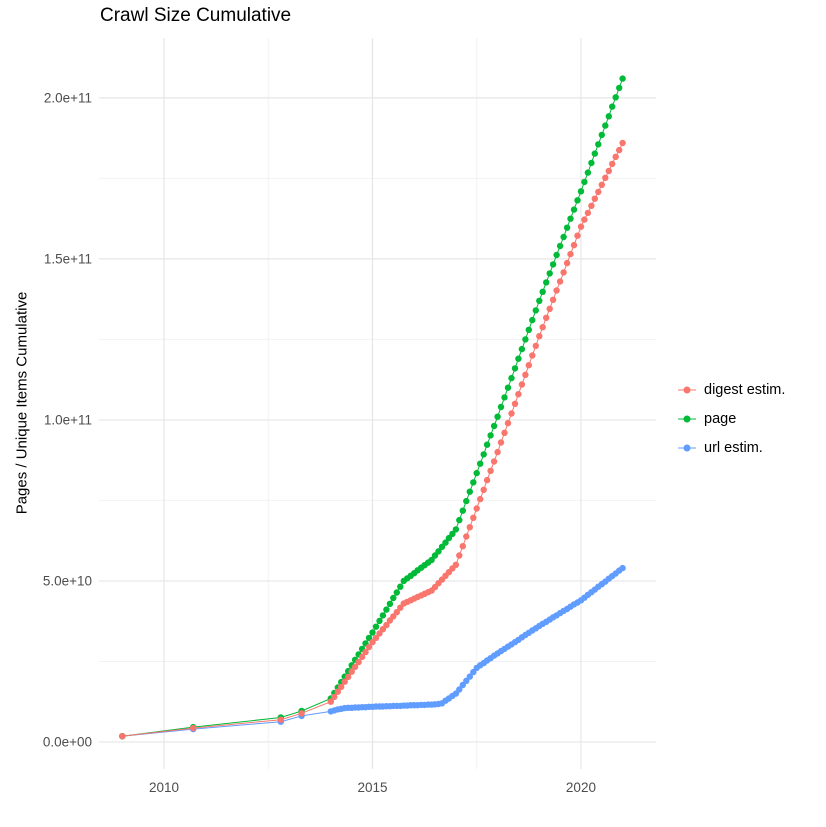 The height and width of the screenshot is (827, 826). What do you see at coordinates (68, 258) in the screenshot?
I see `y-tick-label: 1.5e+11` at bounding box center [68, 258].